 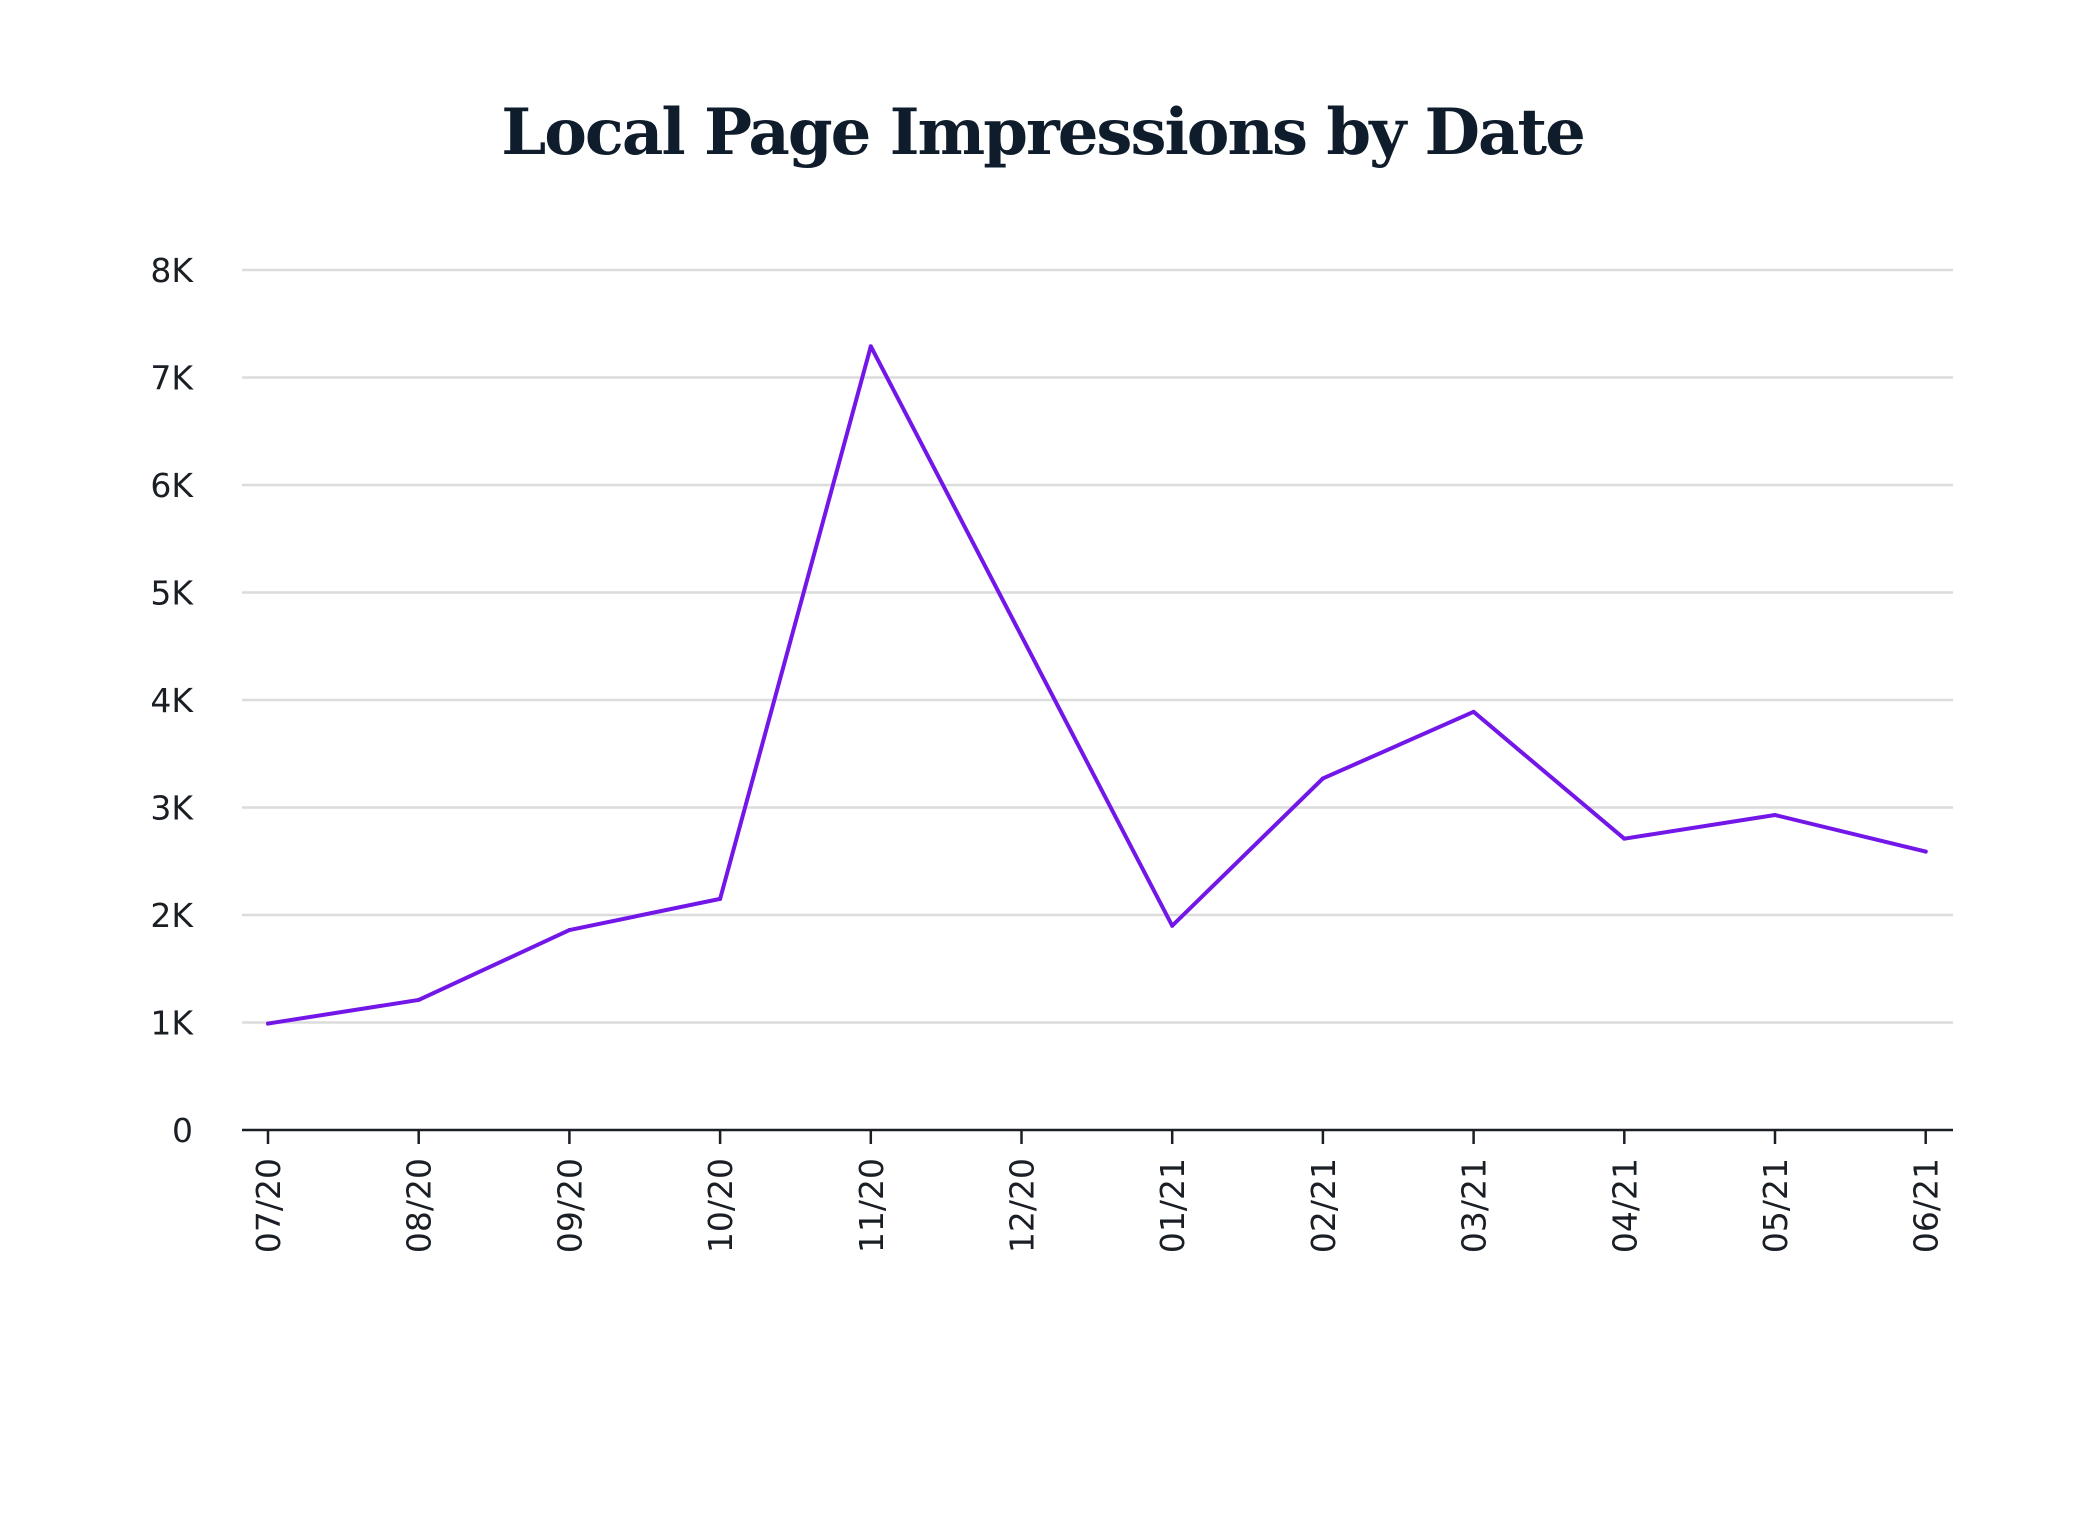 I want to click on x-tick-label: 10/20, so click(x=720, y=1205).